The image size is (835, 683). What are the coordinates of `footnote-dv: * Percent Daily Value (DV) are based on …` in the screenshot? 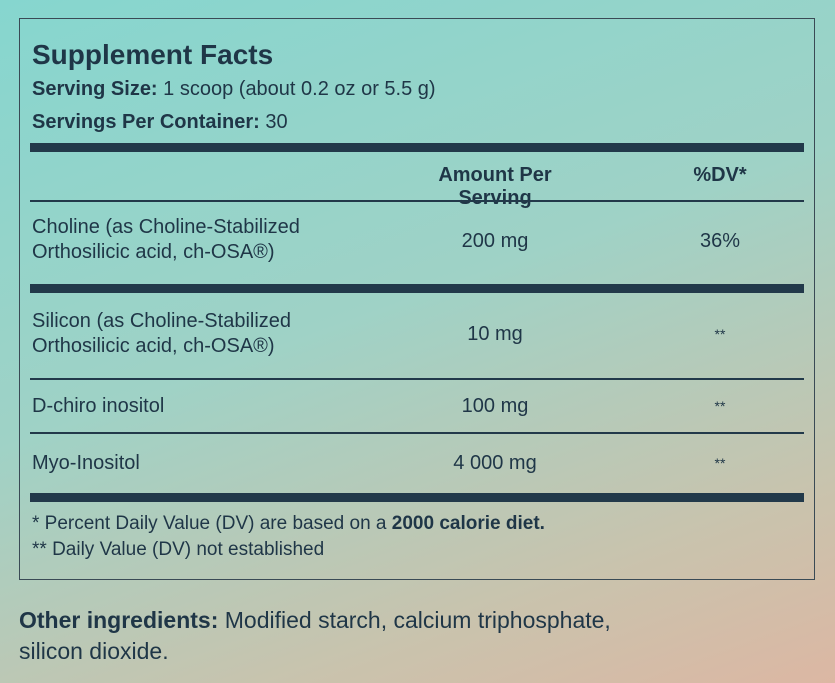 It's located at (288, 523).